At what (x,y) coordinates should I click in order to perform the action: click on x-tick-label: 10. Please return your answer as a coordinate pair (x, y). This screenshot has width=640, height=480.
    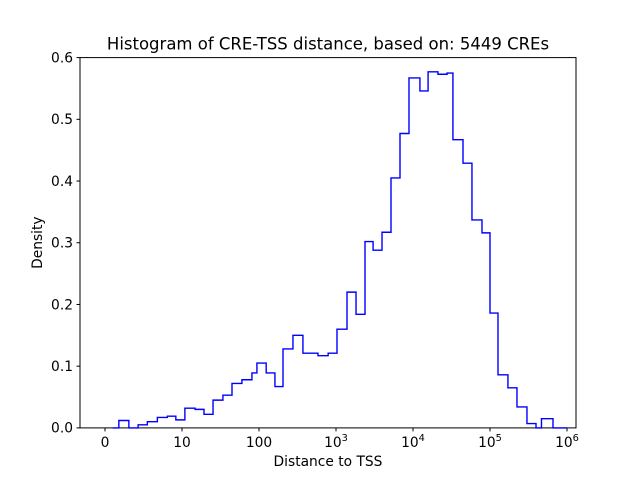
    Looking at the image, I should click on (182, 443).